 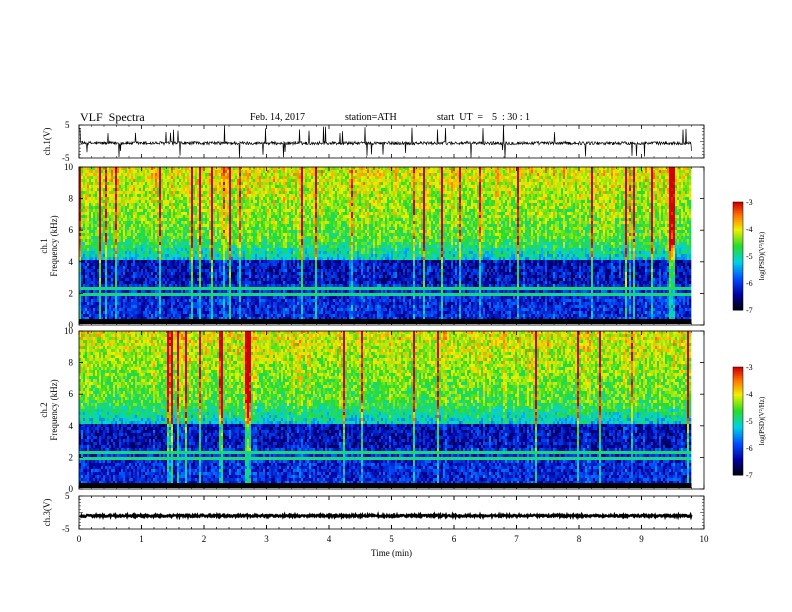 I want to click on x-tick-label: 6, so click(x=454, y=539).